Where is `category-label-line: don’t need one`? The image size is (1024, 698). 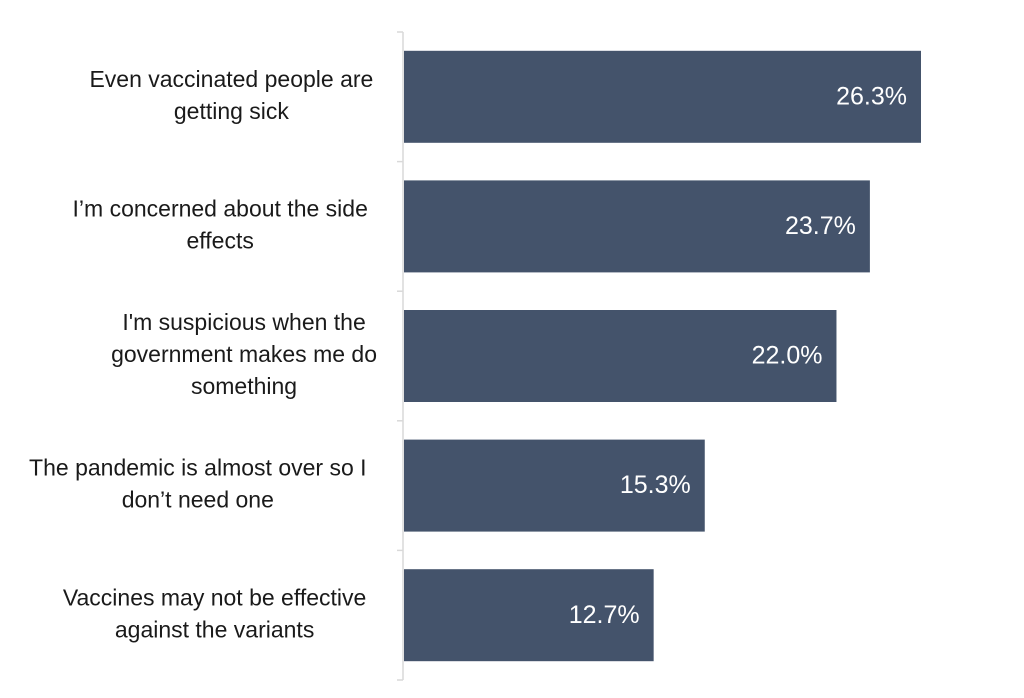 category-label-line: don’t need one is located at coordinates (198, 500).